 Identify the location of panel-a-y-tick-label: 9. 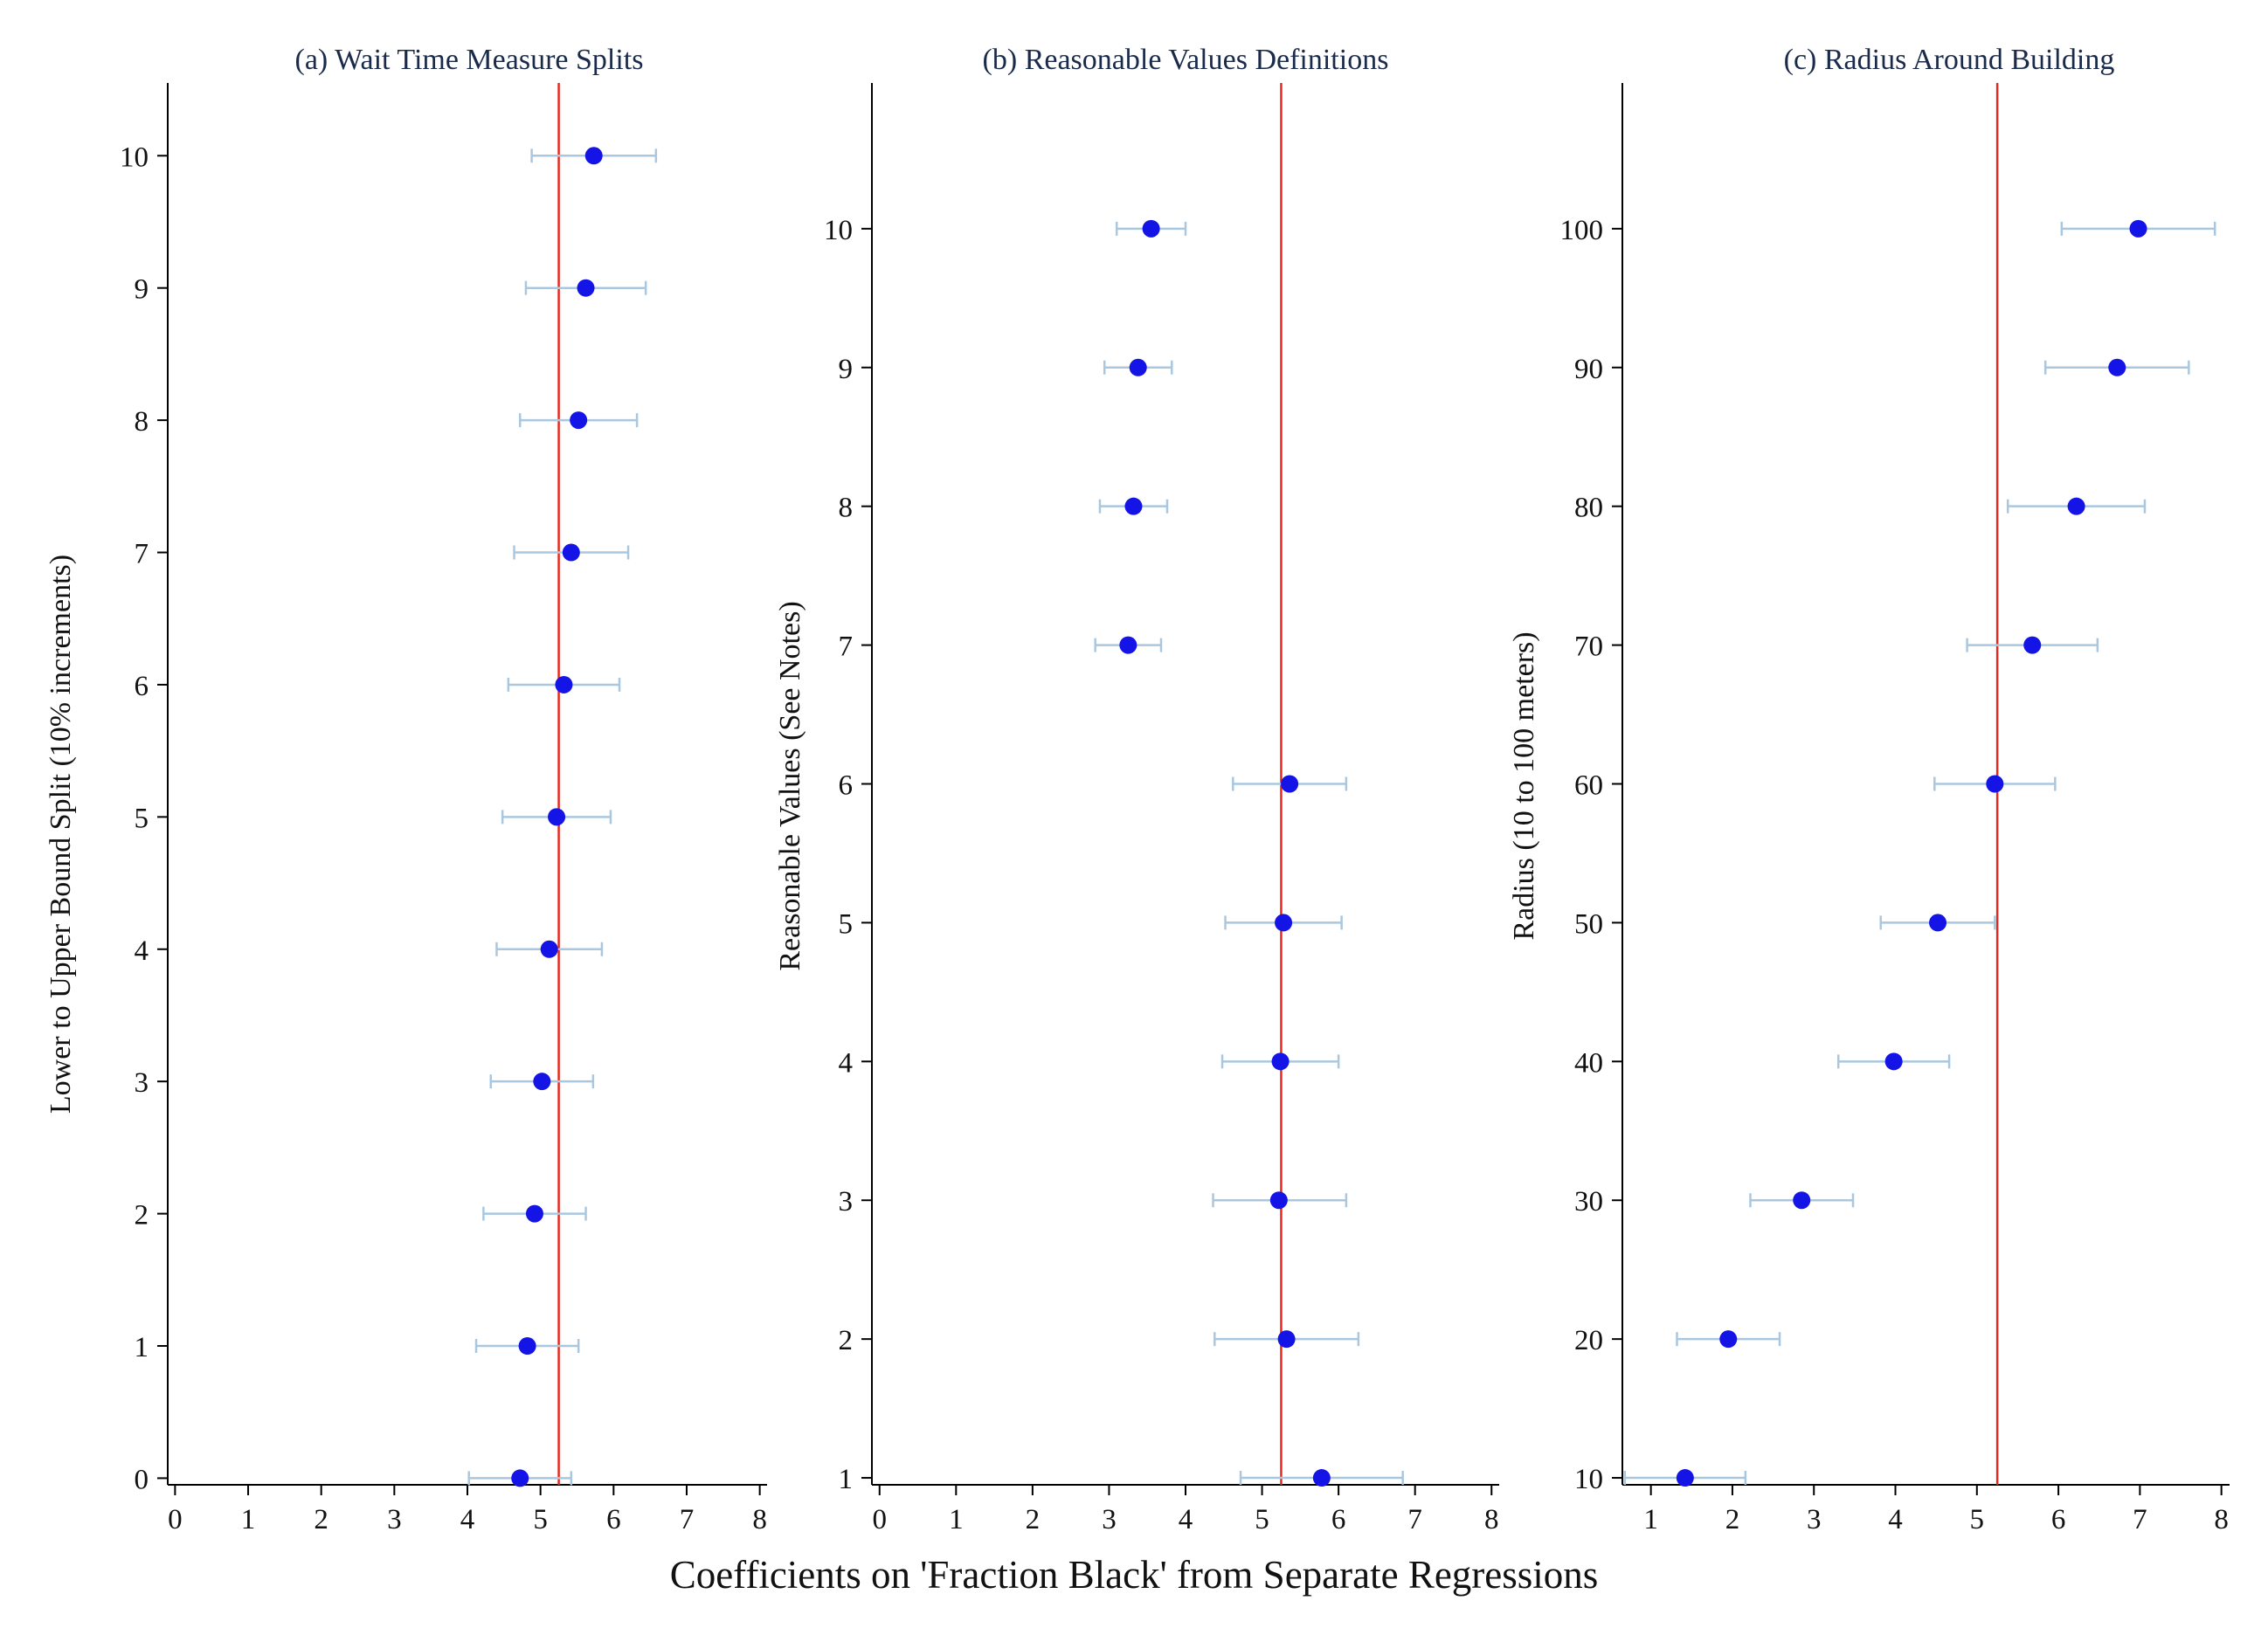
(142, 290).